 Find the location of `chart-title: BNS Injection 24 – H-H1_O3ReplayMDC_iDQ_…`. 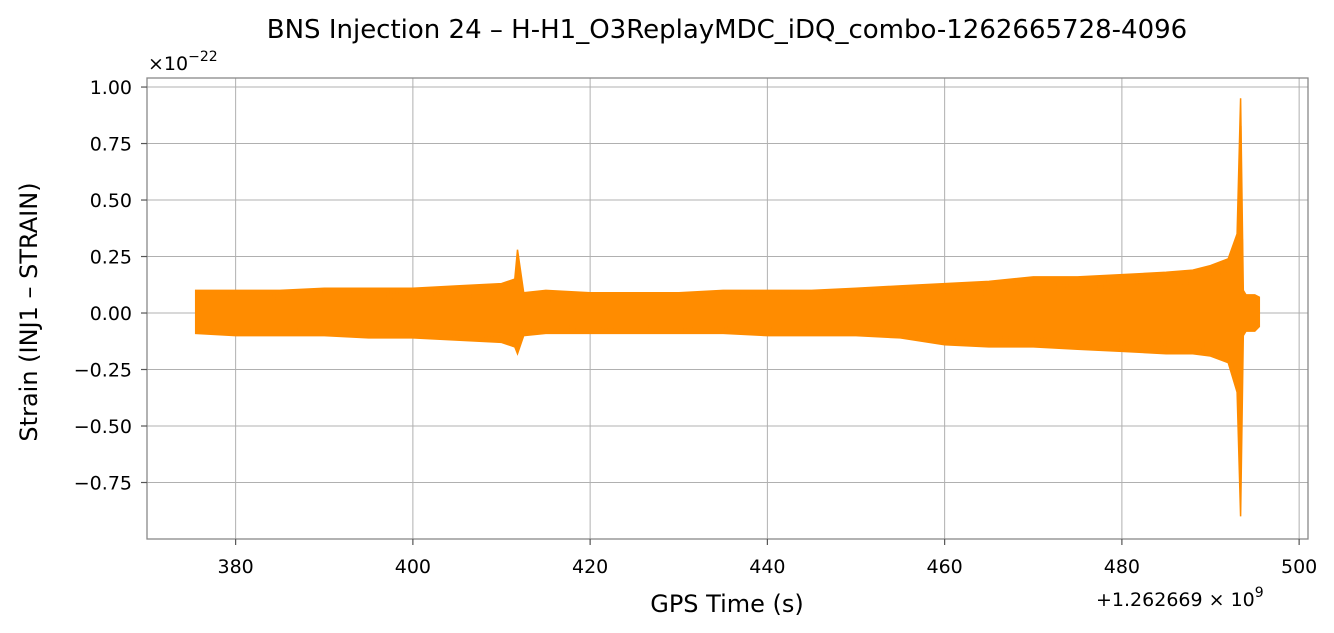

chart-title: BNS Injection 24 – H-H1_O3ReplayMDC_iDQ_… is located at coordinates (727, 30).